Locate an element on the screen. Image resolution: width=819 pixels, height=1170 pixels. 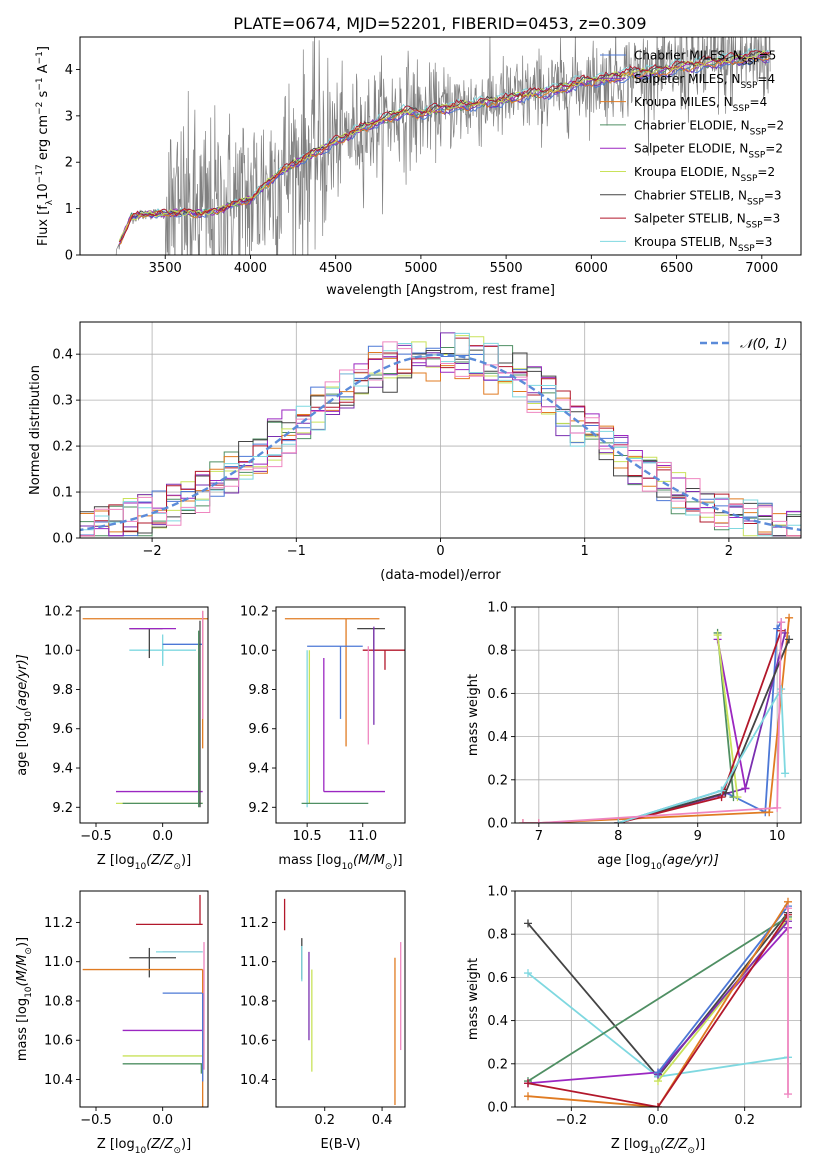
y-axis-label: Normed distribution is located at coordinates (35, 430).